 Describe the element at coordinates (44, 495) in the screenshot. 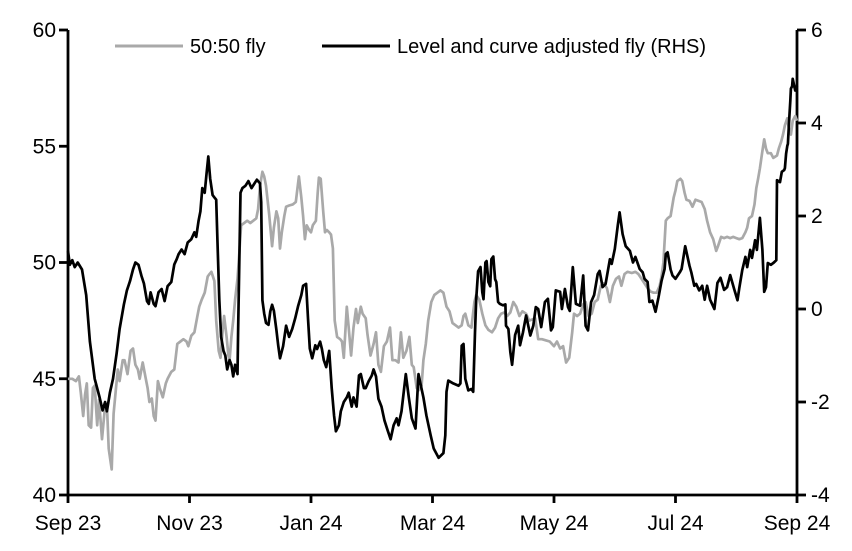

I see `left-axis-tick-label: 40` at that location.